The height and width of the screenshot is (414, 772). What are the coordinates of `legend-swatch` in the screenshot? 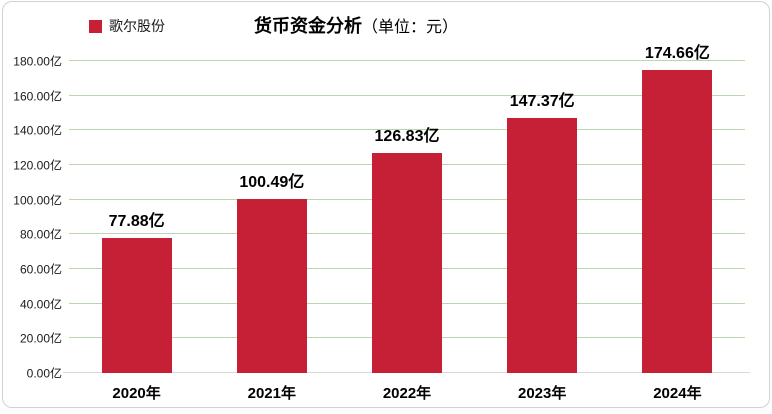 It's located at (95, 26).